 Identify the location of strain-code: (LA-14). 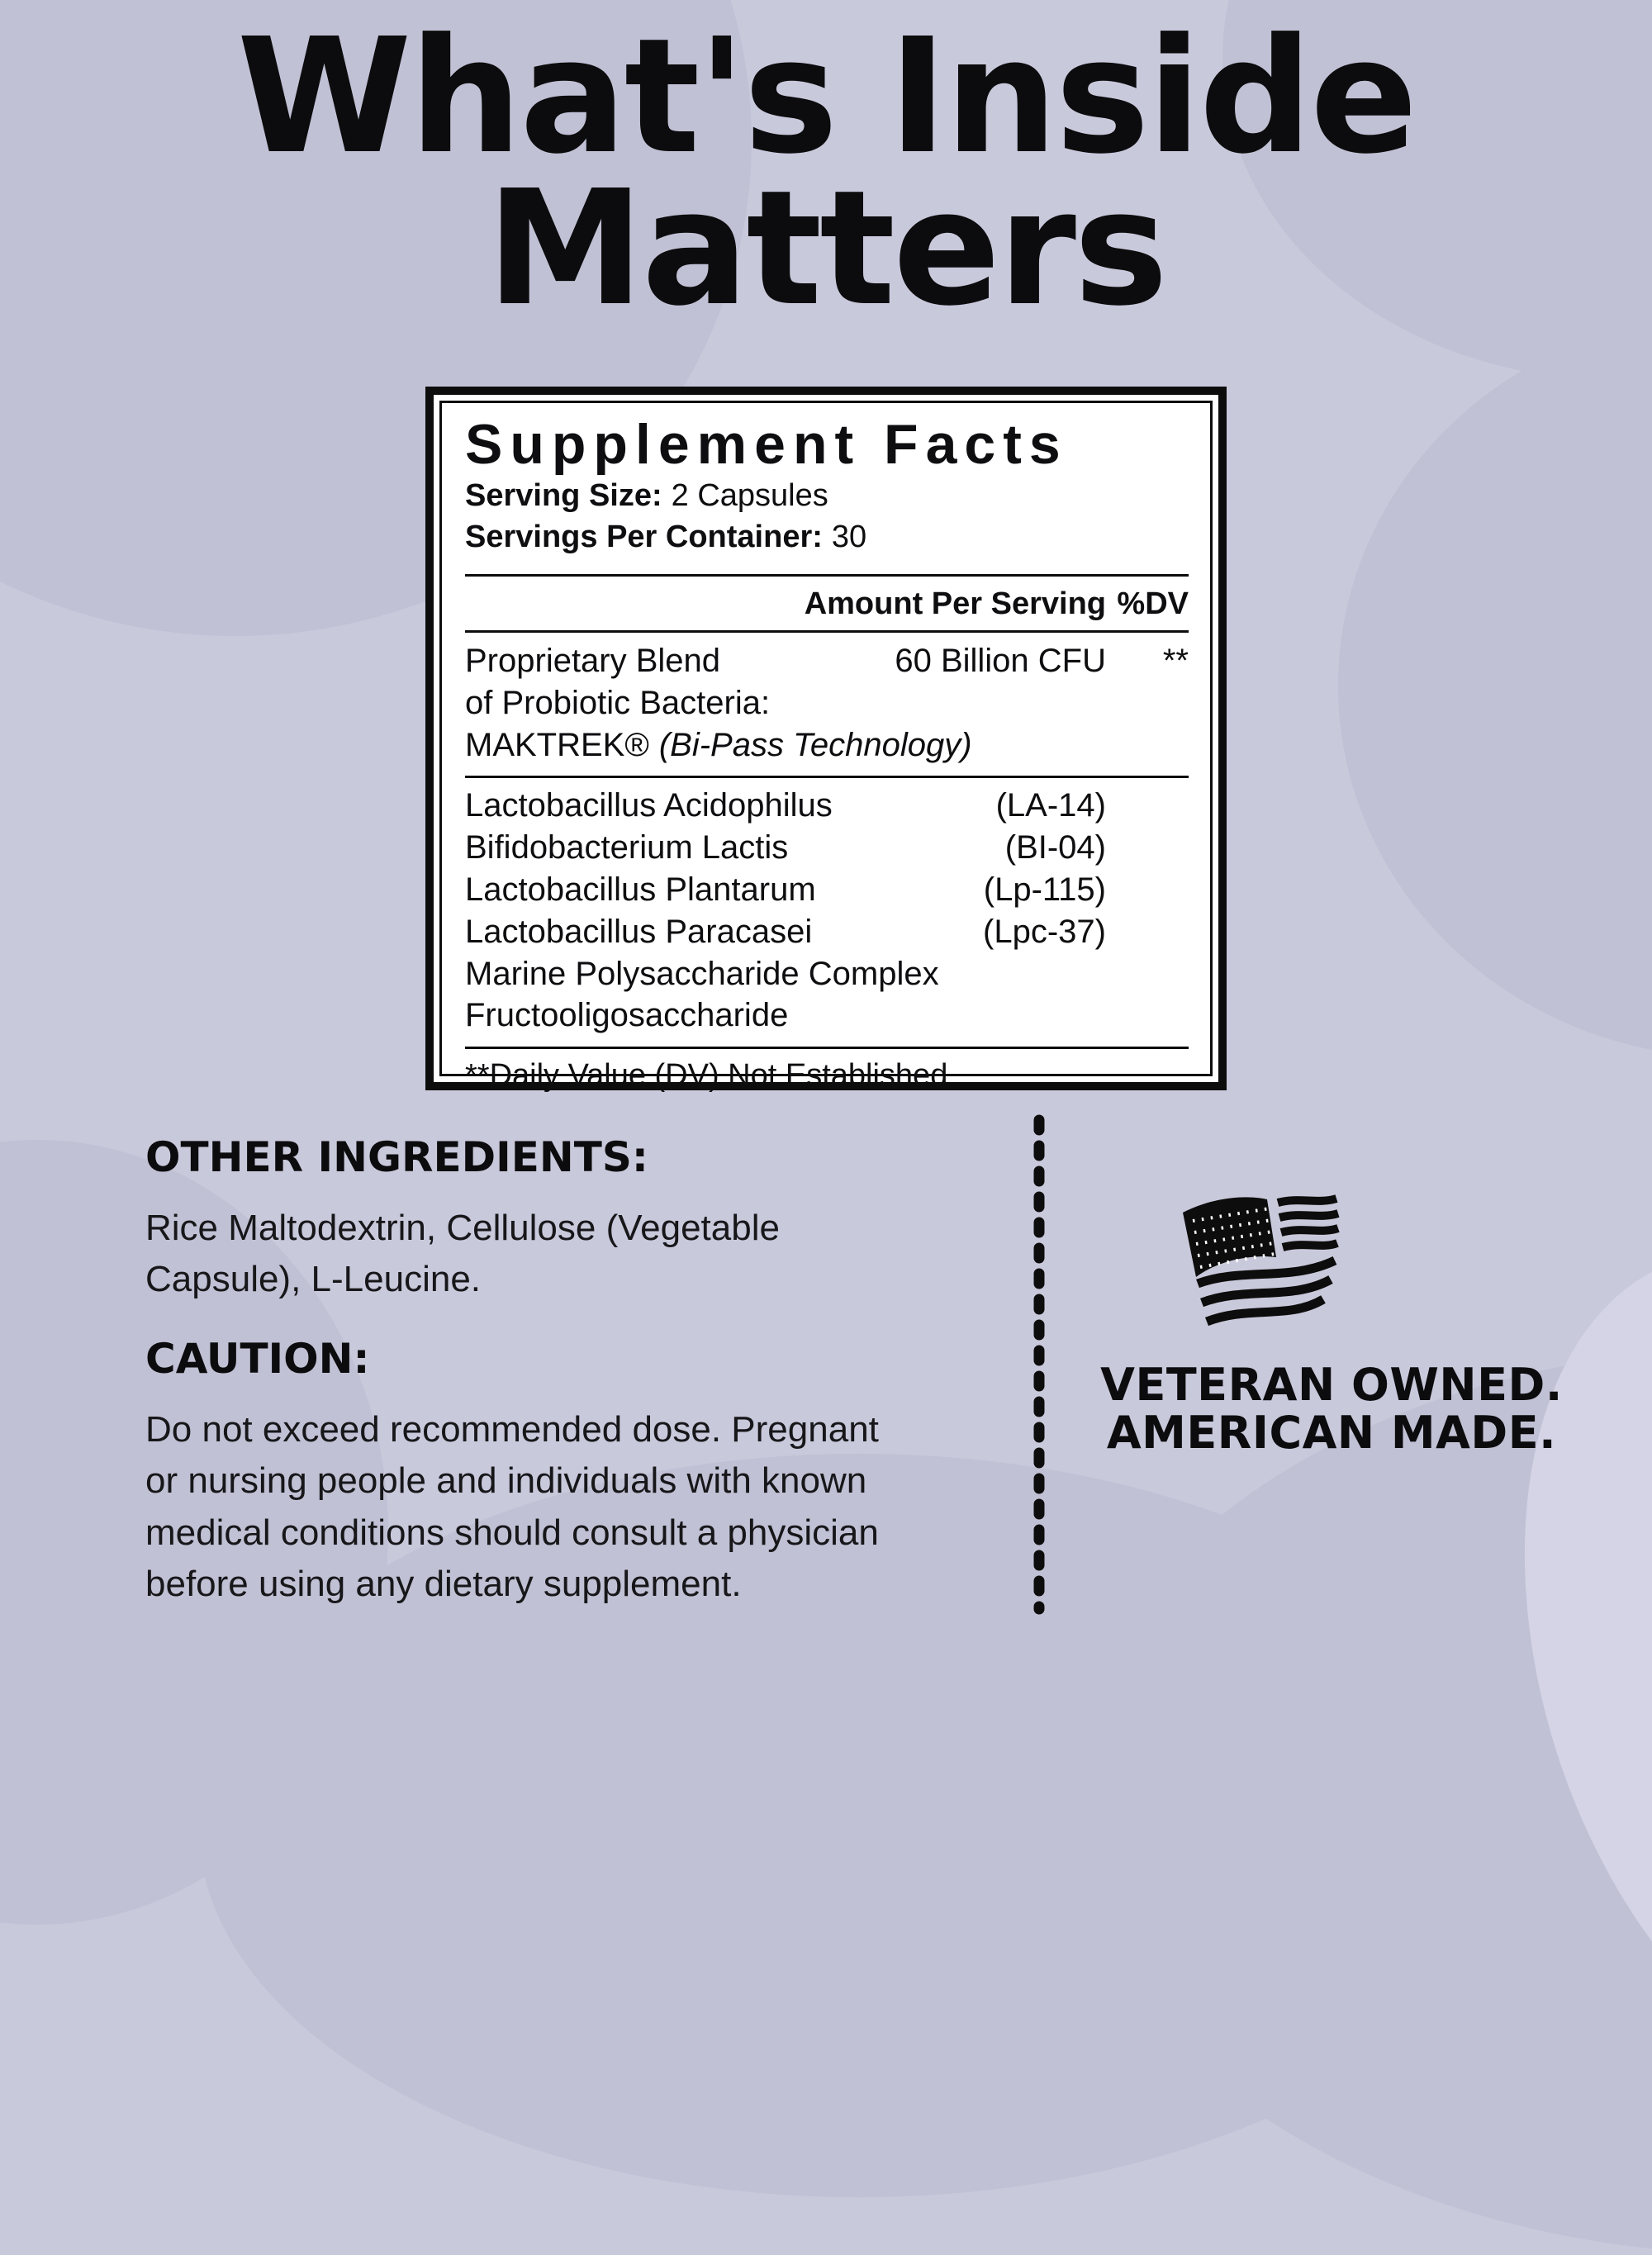
(1050, 805).